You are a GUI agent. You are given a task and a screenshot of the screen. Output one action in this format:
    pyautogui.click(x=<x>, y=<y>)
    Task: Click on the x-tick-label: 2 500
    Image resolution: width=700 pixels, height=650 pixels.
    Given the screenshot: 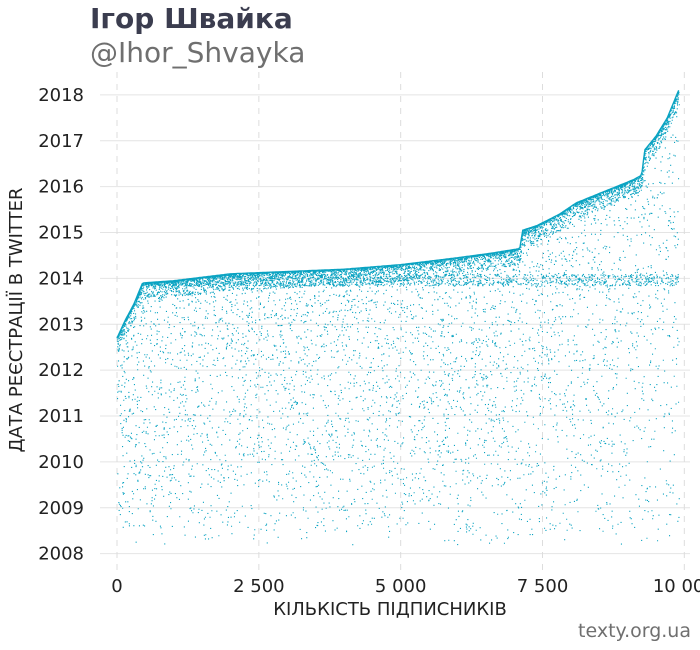 What is the action you would take?
    pyautogui.click(x=259, y=586)
    